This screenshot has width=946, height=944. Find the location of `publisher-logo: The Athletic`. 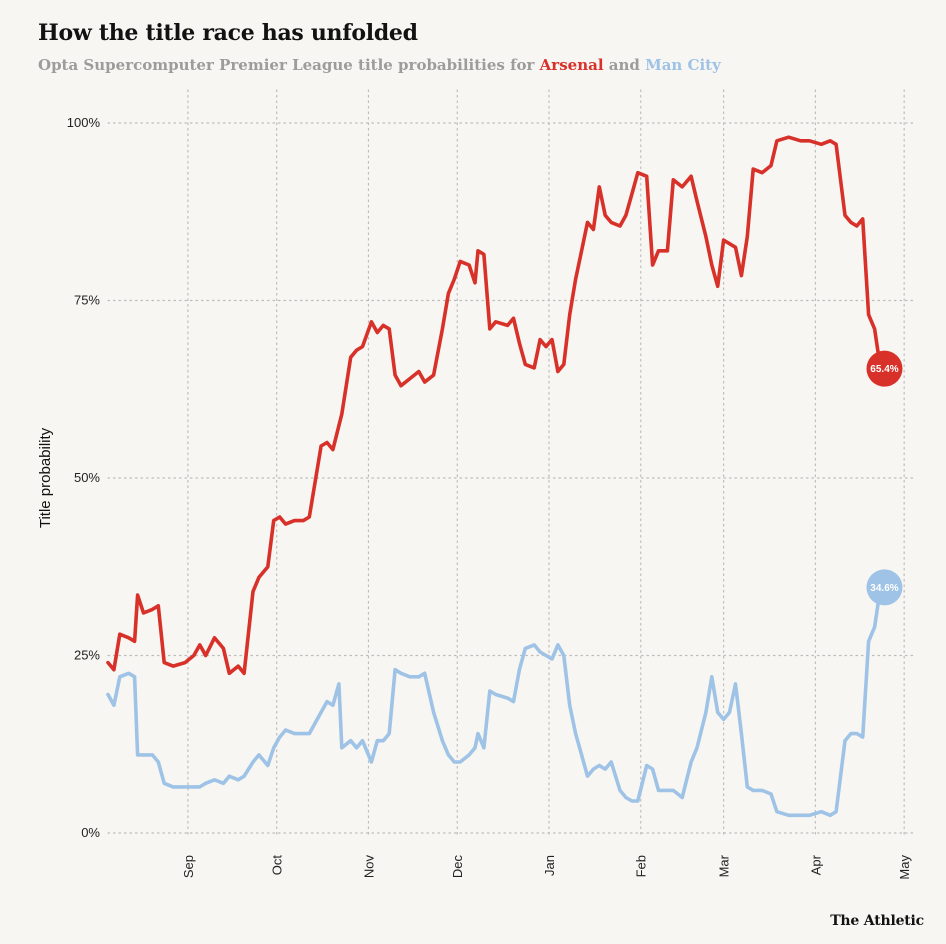

publisher-logo: The Athletic is located at coordinates (877, 921).